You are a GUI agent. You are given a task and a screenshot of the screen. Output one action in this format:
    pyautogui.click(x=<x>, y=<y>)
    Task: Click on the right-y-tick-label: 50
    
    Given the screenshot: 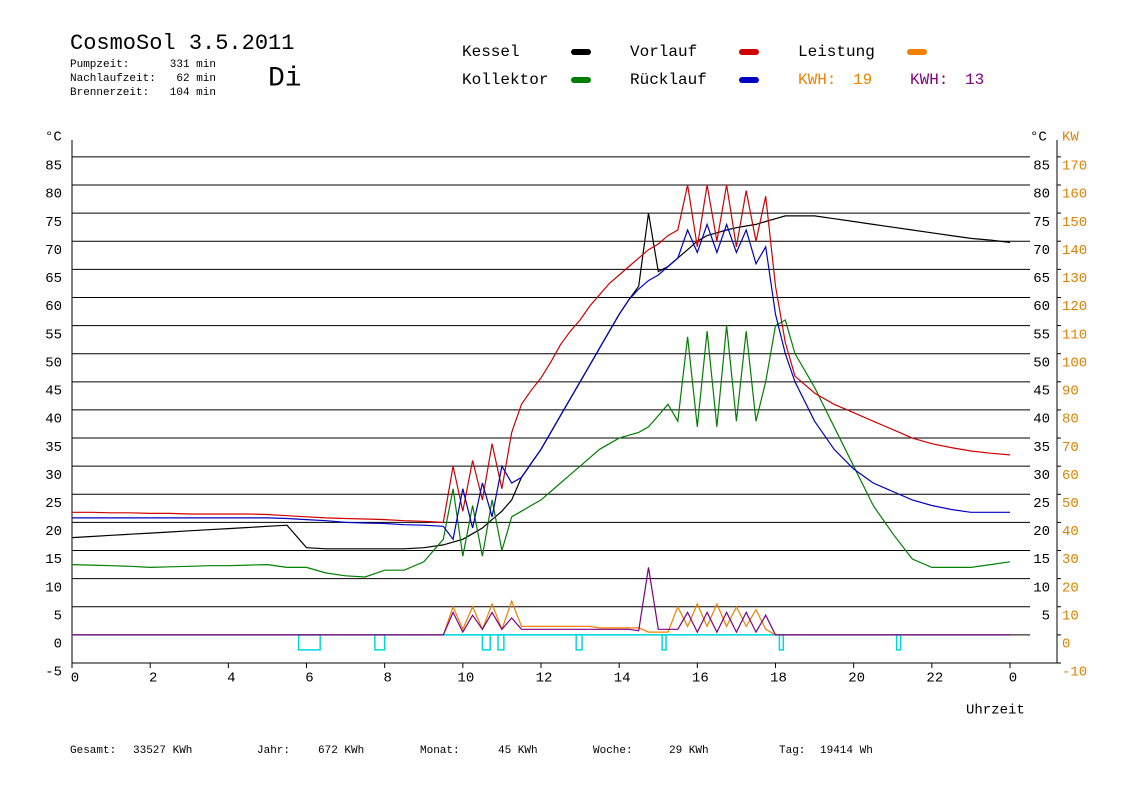 What is the action you would take?
    pyautogui.click(x=1041, y=363)
    